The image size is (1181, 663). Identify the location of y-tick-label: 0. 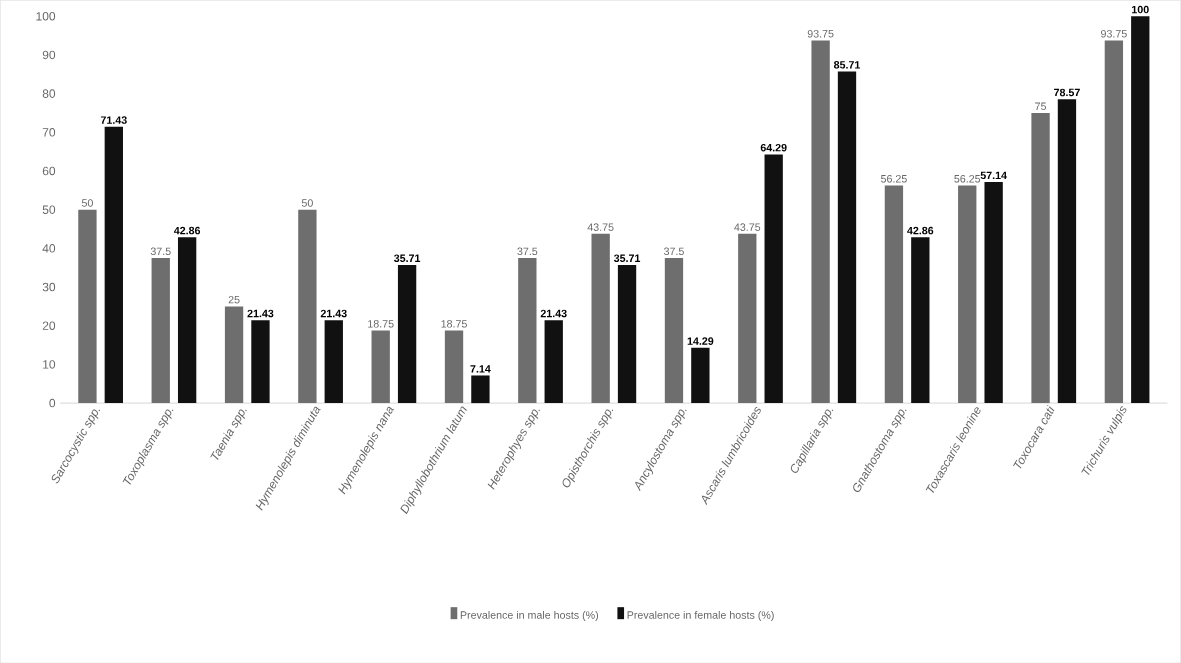
(52, 403).